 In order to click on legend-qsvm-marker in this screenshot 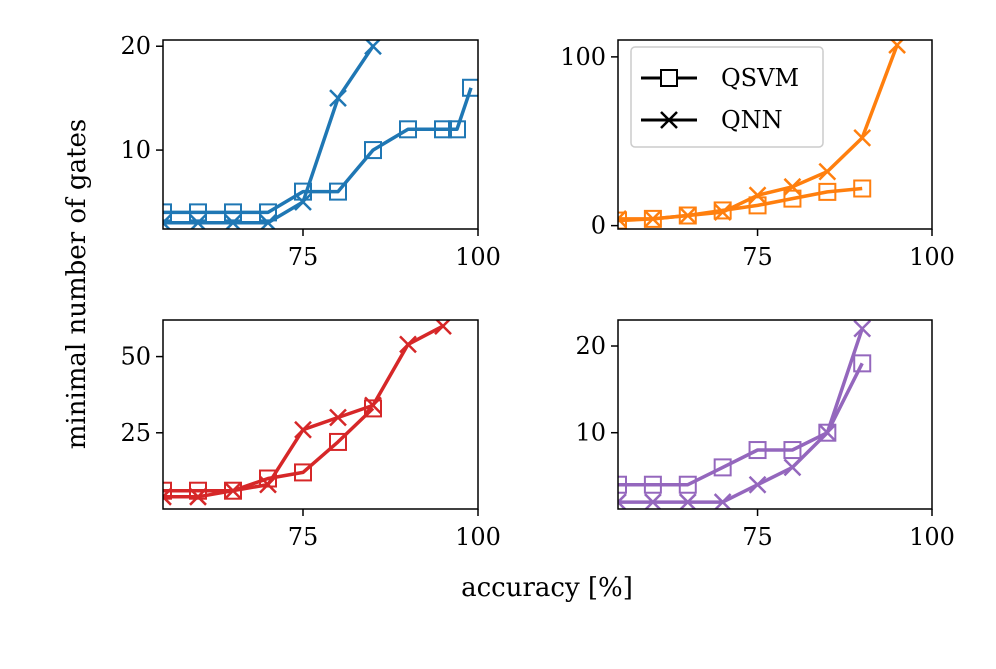, I will do `click(669, 78)`.